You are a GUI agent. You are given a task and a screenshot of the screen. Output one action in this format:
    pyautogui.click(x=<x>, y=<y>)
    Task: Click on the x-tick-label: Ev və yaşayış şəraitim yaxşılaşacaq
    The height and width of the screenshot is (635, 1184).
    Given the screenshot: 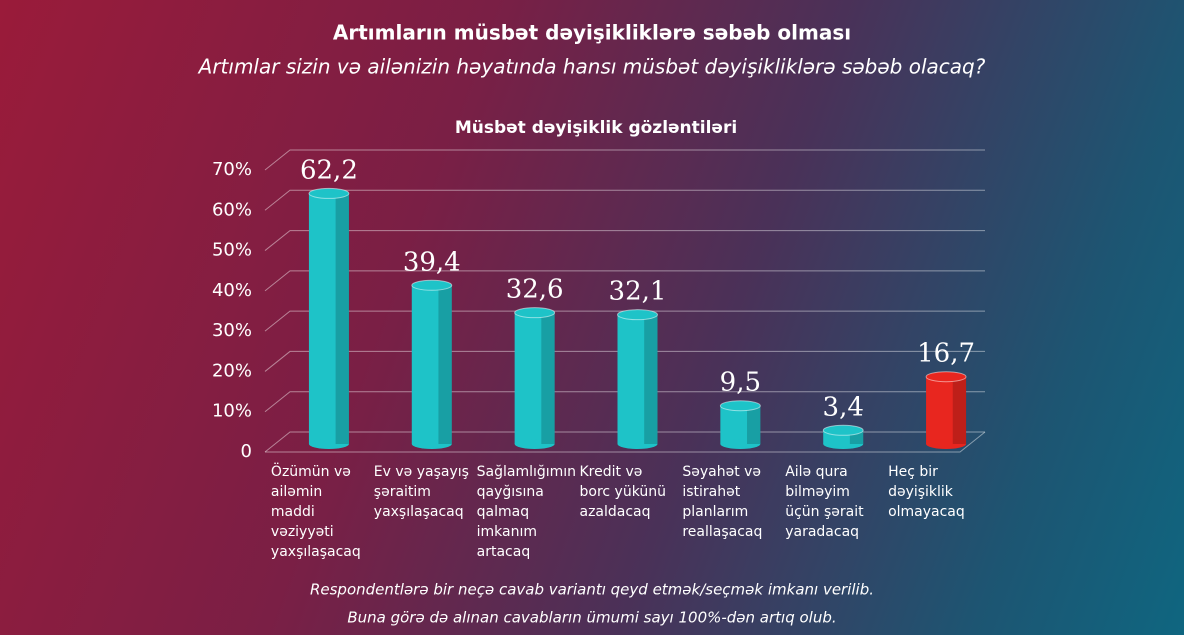 What is the action you would take?
    pyautogui.click(x=421, y=492)
    